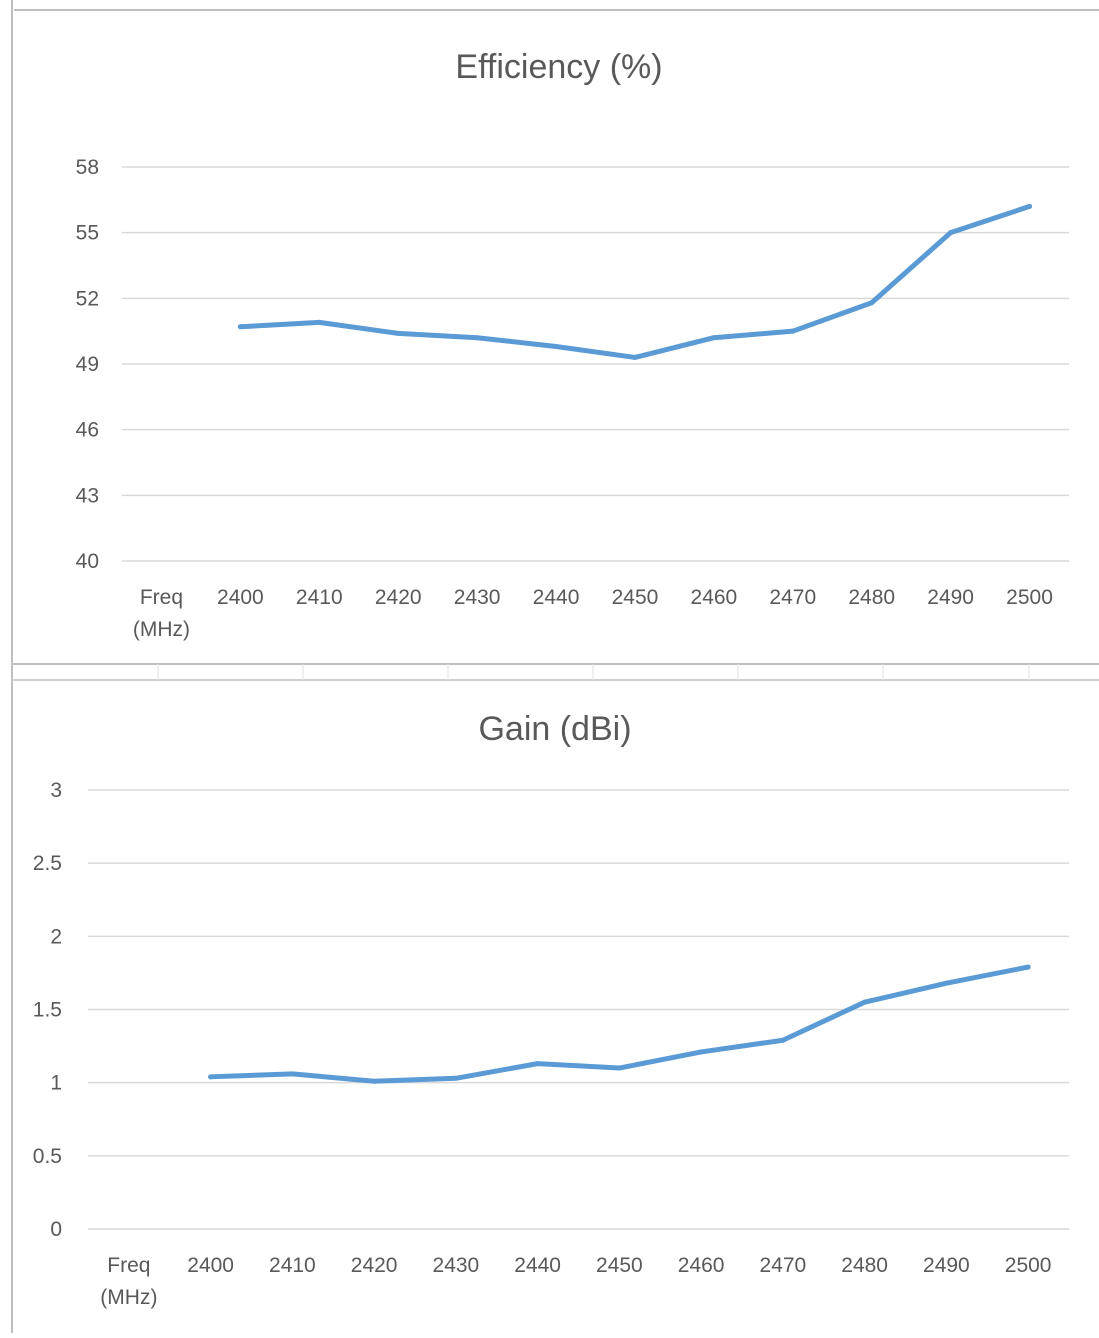 The width and height of the screenshot is (1099, 1338). What do you see at coordinates (87, 495) in the screenshot?
I see `y-tick-label: 43` at bounding box center [87, 495].